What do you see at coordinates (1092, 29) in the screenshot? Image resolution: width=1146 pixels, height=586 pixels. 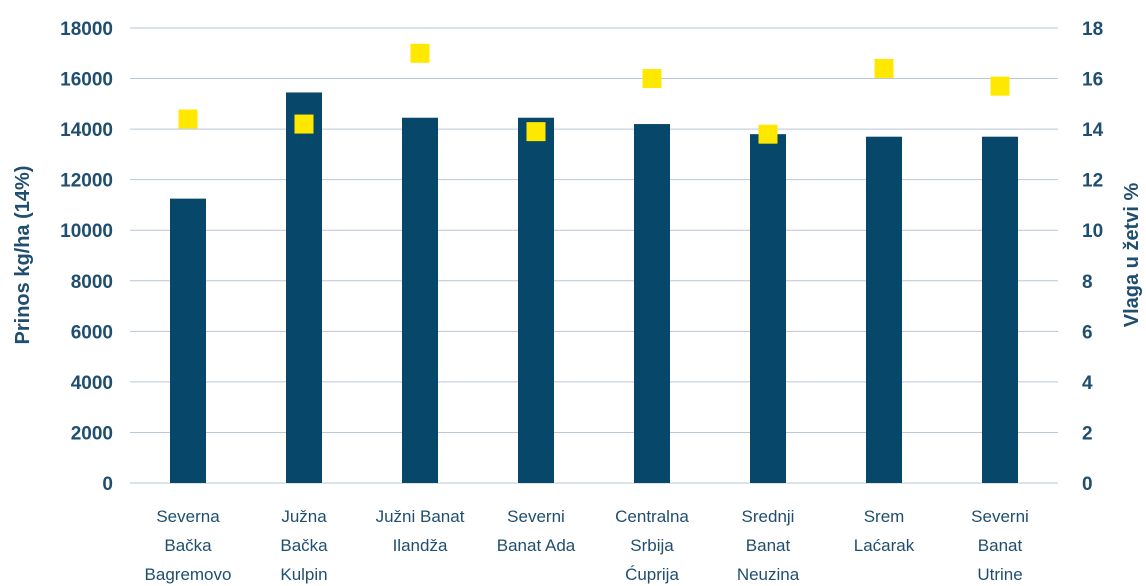 I see `y2-tick-label: 18` at bounding box center [1092, 29].